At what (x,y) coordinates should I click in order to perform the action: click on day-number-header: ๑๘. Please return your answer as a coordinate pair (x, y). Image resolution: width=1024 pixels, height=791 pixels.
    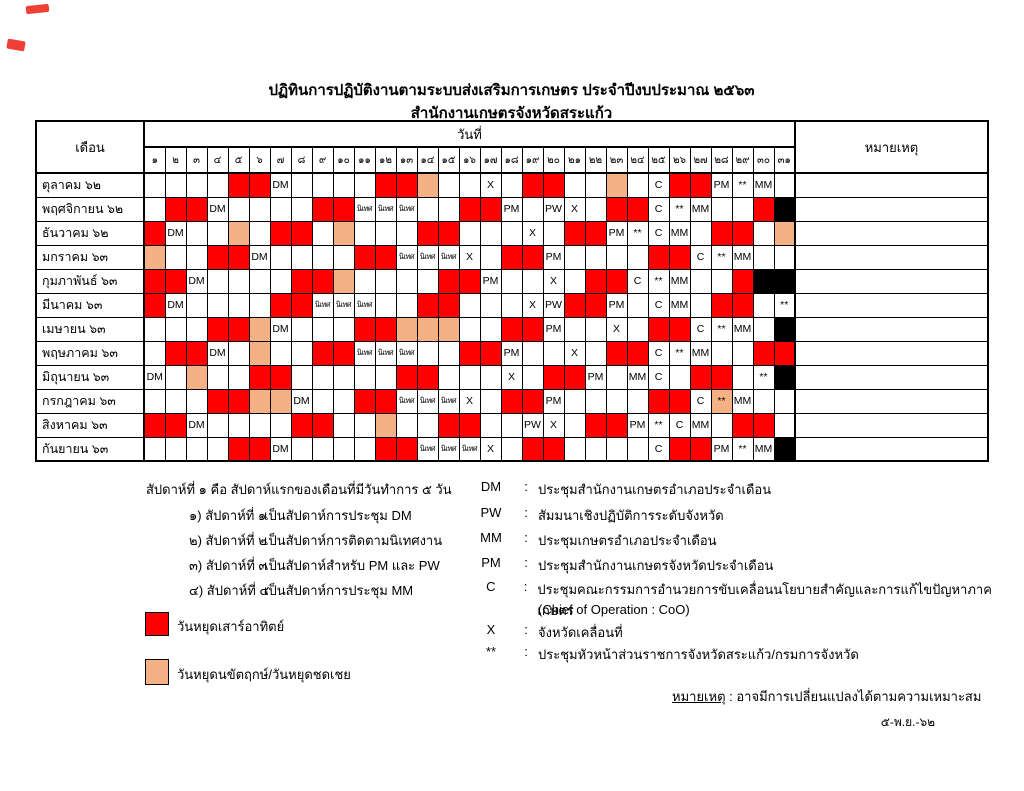
    Looking at the image, I should click on (511, 160).